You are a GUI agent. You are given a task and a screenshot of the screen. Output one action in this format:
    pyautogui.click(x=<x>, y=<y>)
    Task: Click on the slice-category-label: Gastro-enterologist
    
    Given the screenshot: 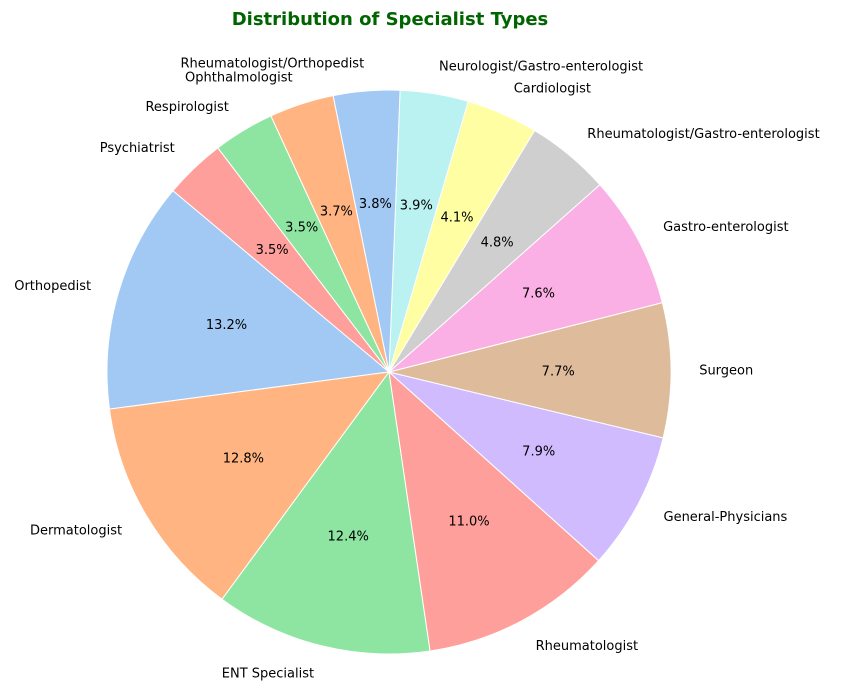 What is the action you would take?
    pyautogui.click(x=726, y=227)
    